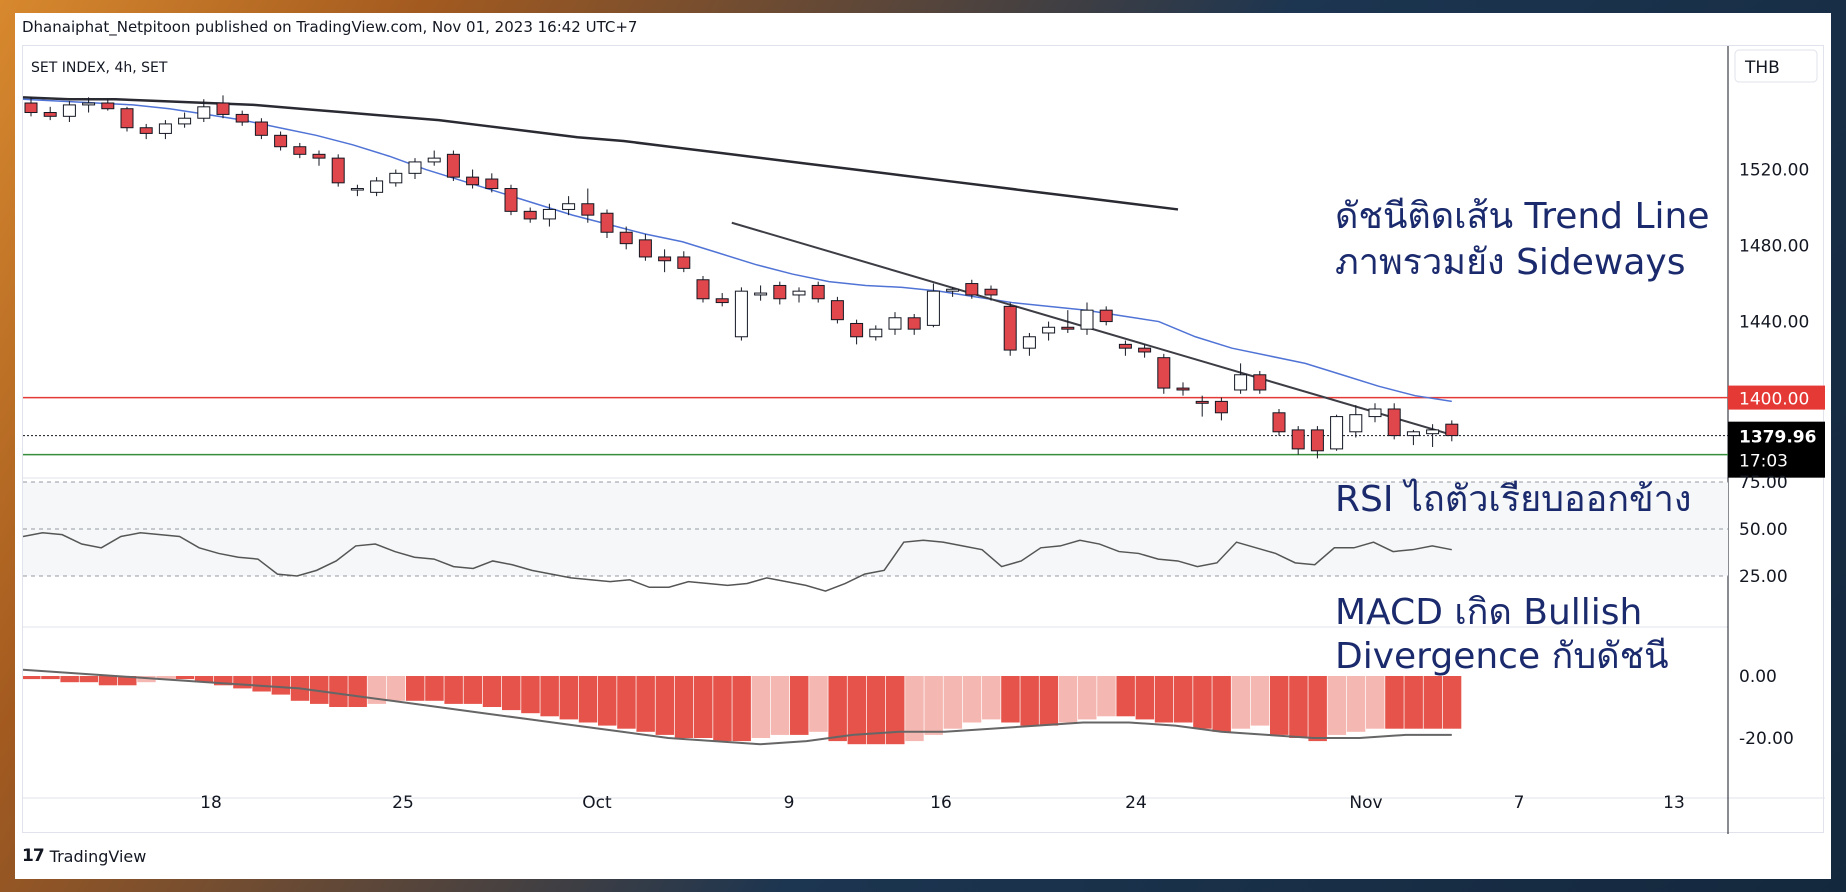 This screenshot has height=892, width=1846. I want to click on rsi-line, so click(737, 562).